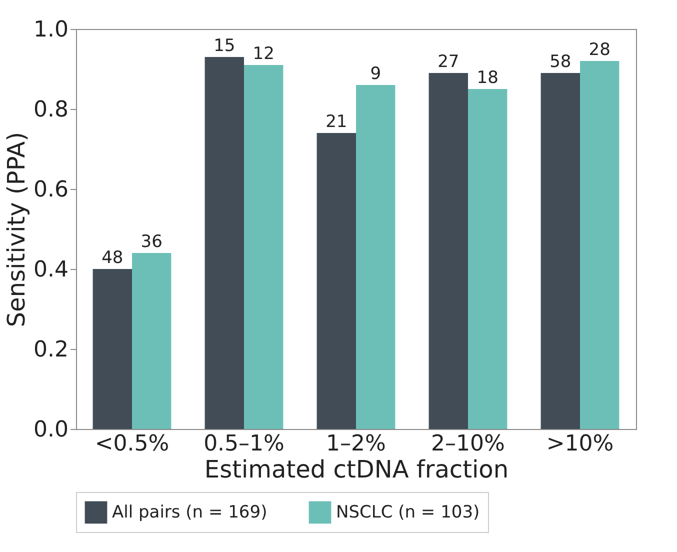 Image resolution: width=677 pixels, height=552 pixels. I want to click on y-tick-label: 0.4, so click(51, 270).